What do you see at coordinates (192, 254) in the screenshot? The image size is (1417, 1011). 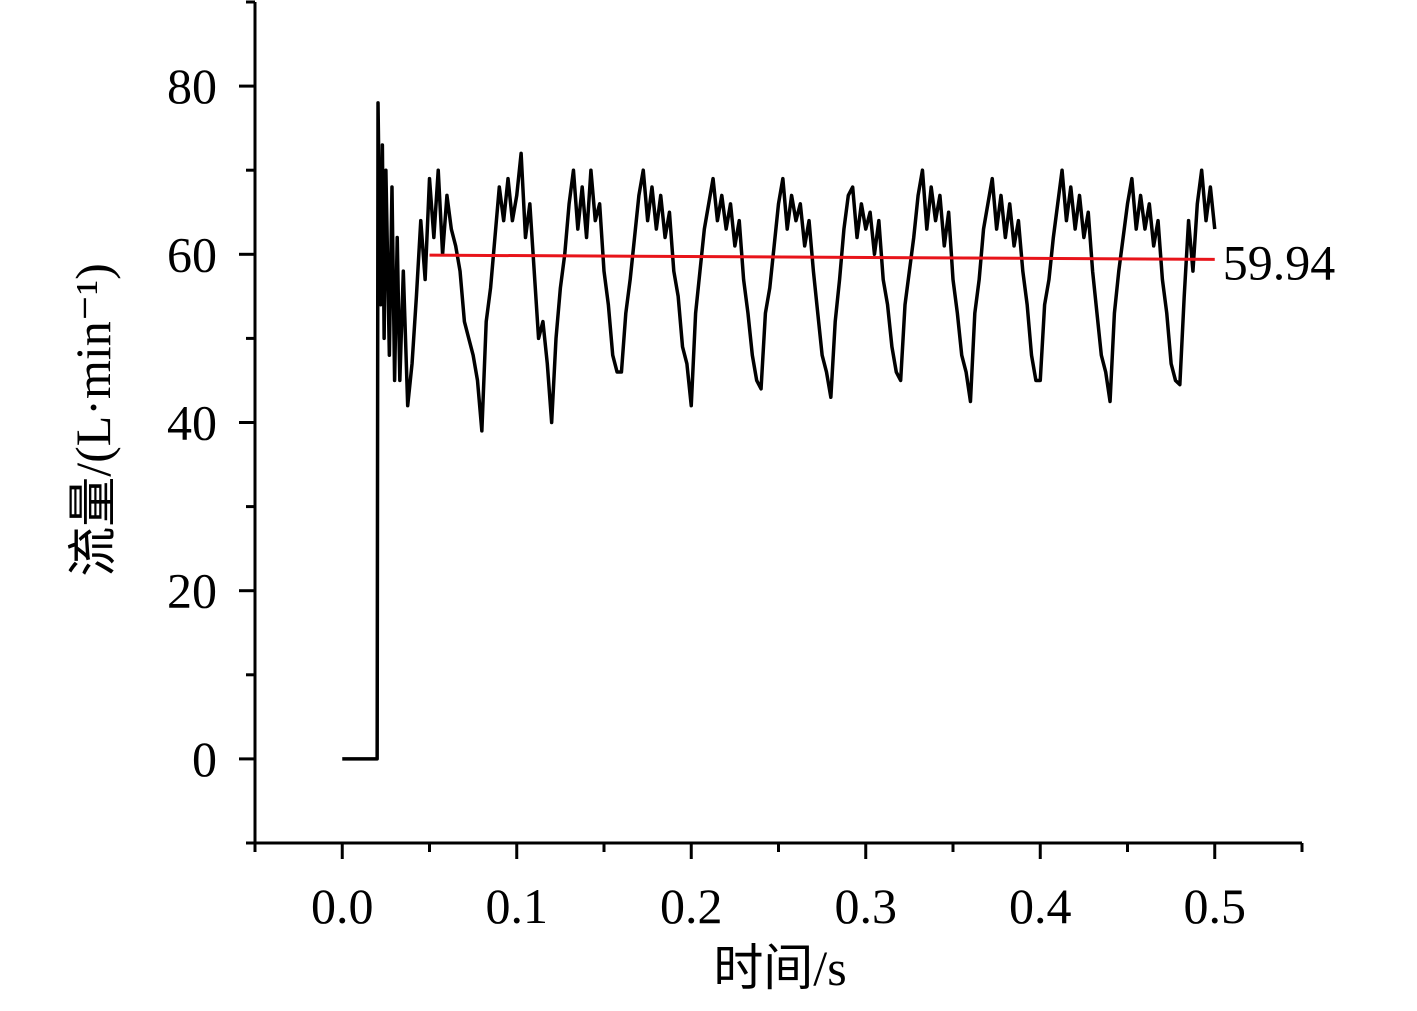 I see `y-tick-label: 60` at bounding box center [192, 254].